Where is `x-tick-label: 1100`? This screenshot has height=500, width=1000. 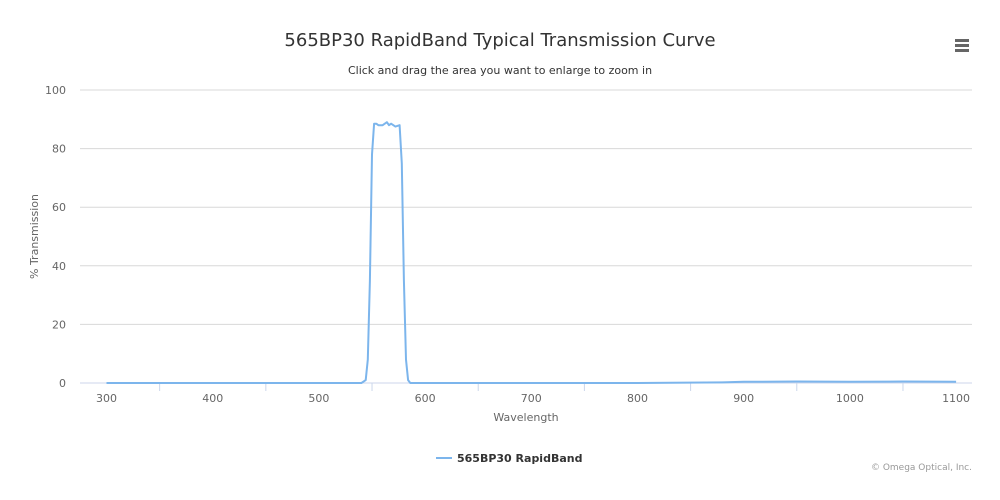
x-tick-label: 1100 is located at coordinates (956, 398).